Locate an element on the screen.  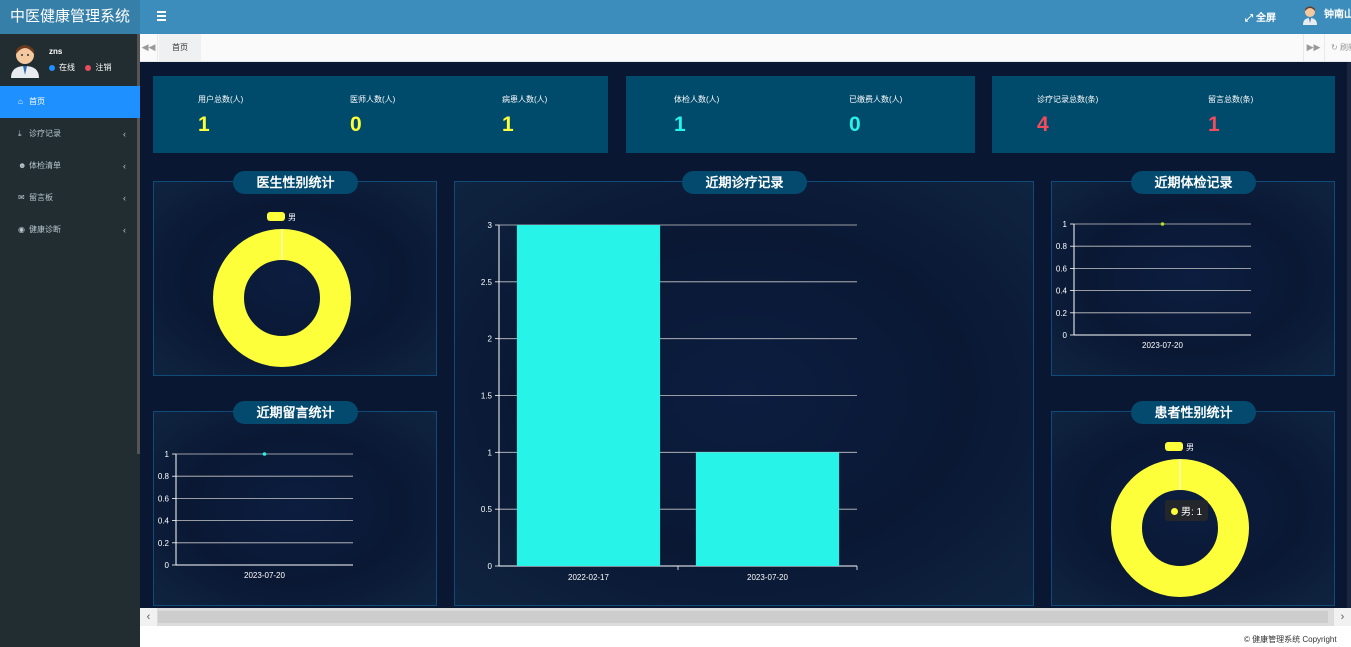
scrollbar-thumb is located at coordinates (743, 617).